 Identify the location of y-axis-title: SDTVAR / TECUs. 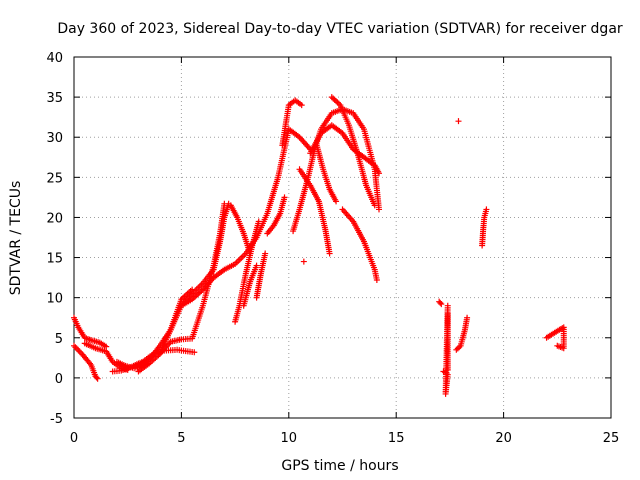
(16, 238).